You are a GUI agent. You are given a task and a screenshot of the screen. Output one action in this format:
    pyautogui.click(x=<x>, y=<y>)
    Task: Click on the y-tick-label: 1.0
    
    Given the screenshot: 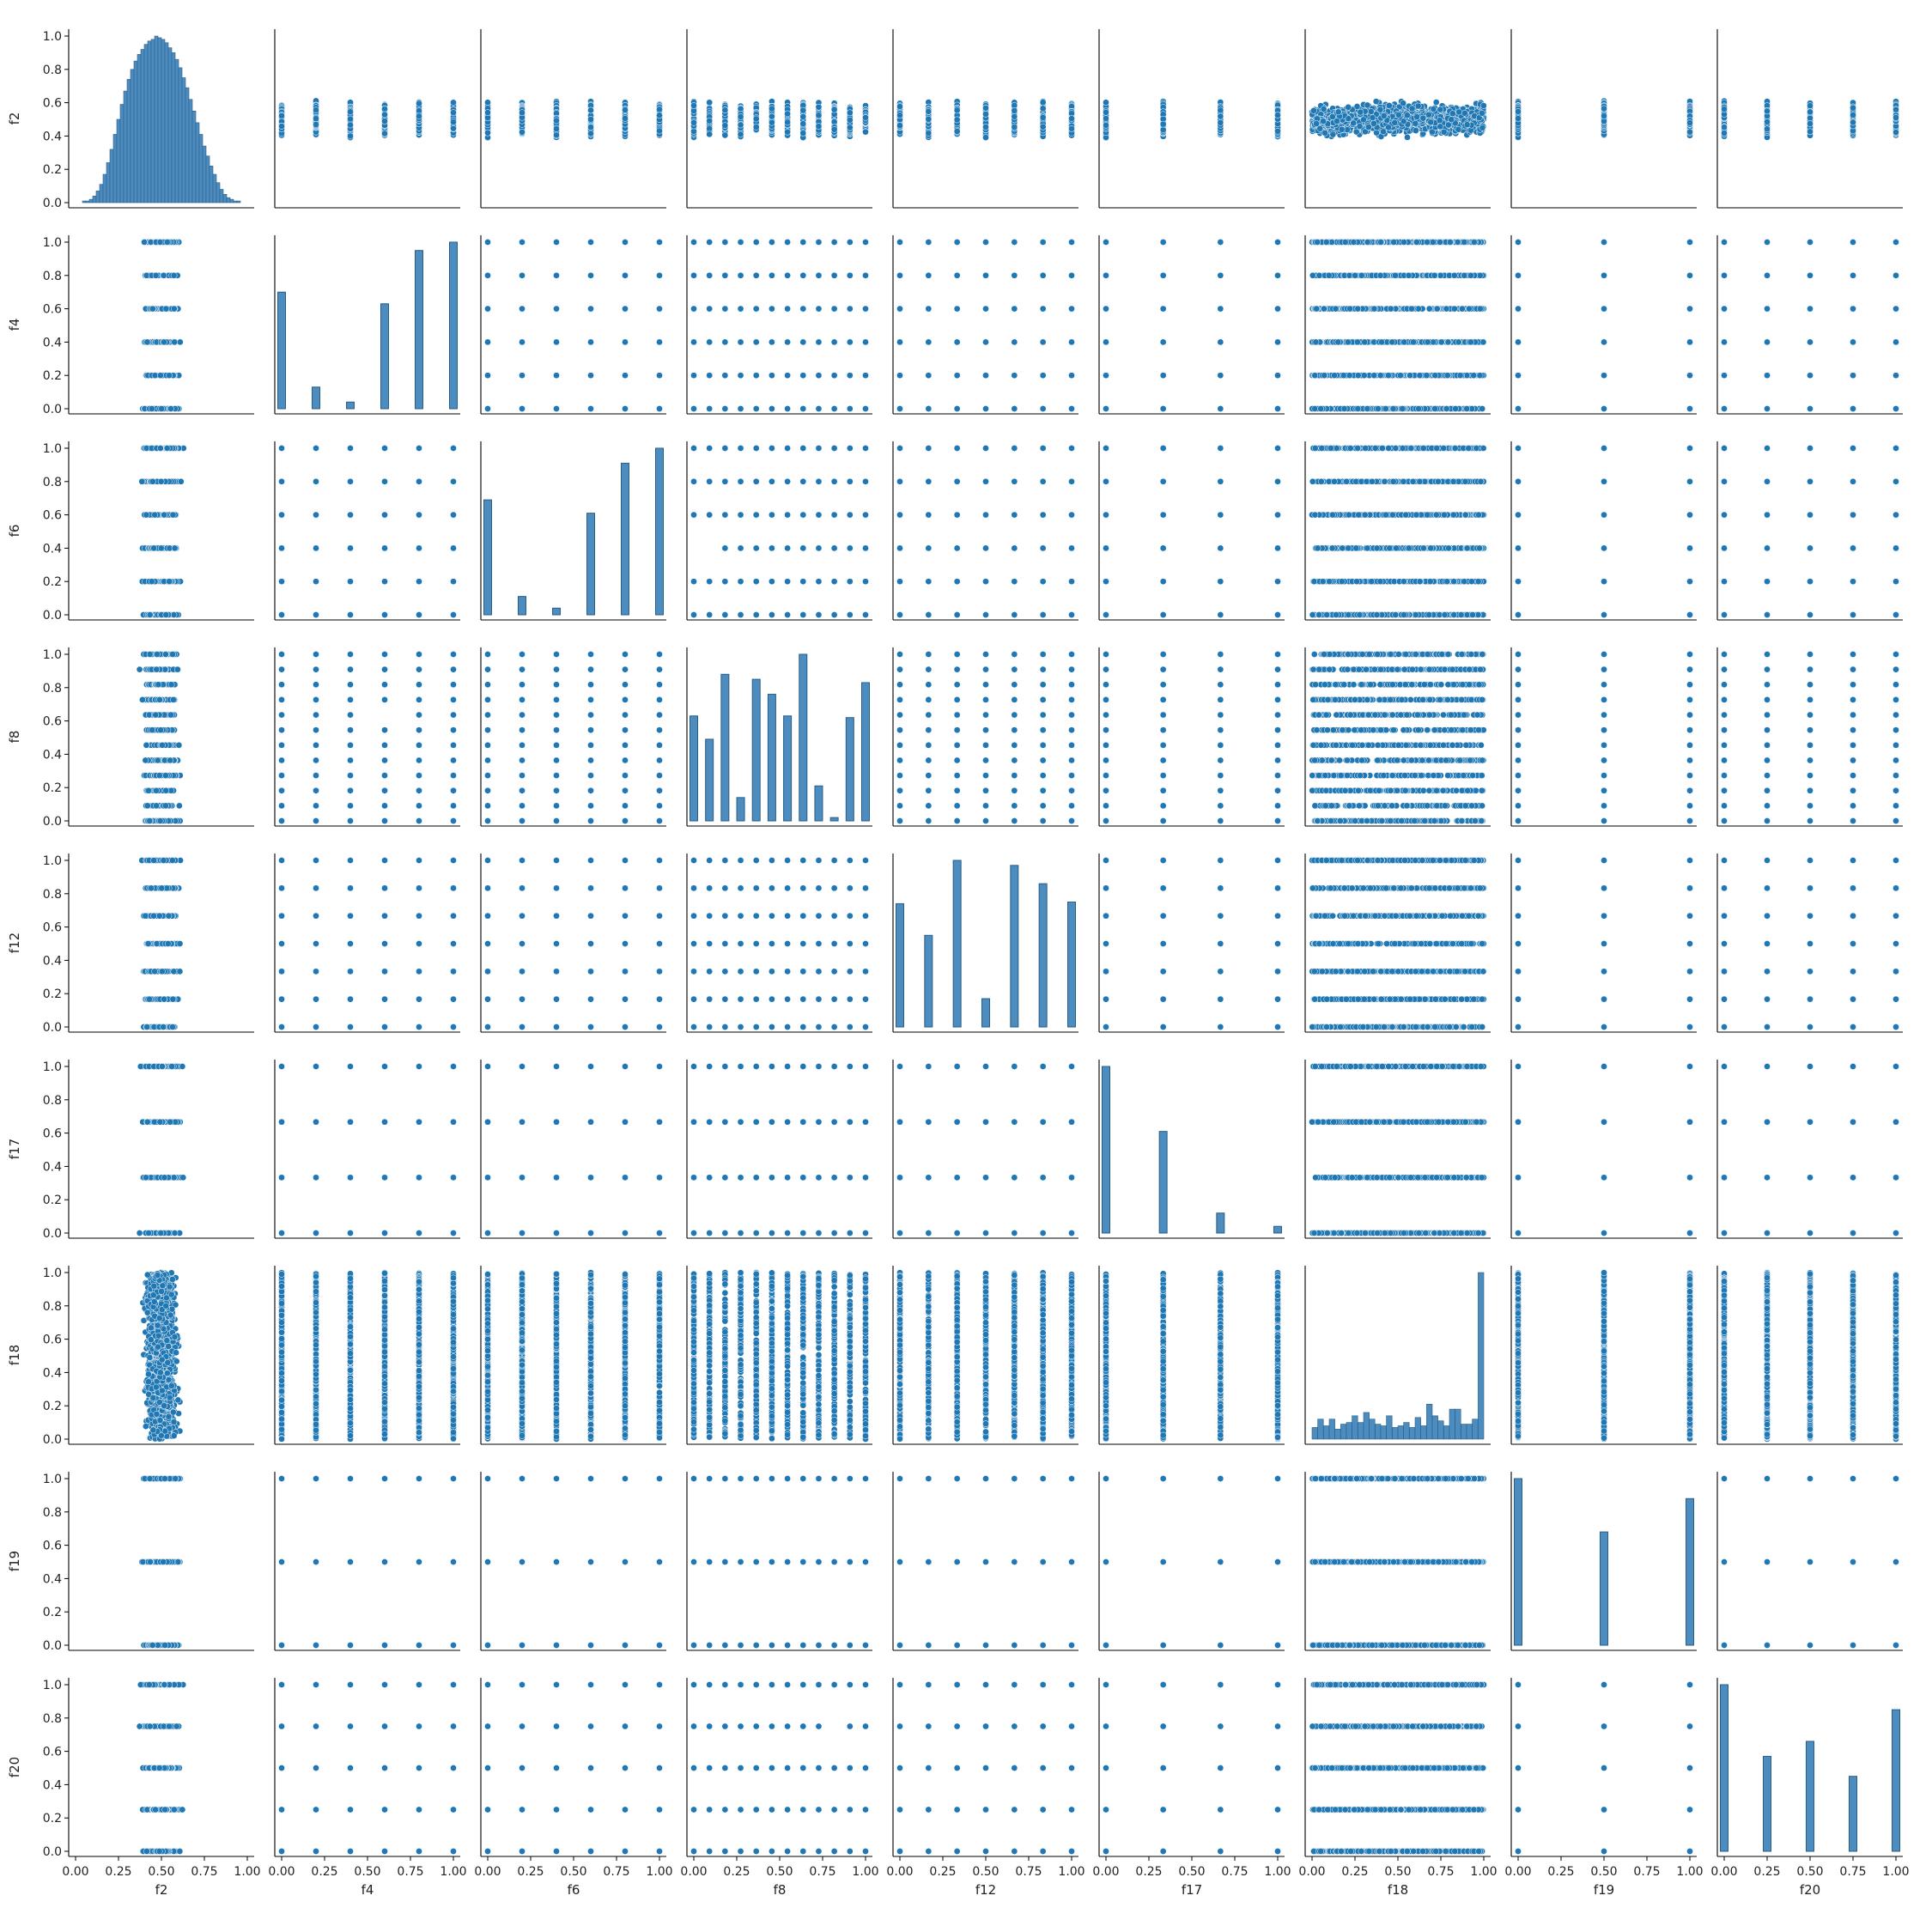 What is the action you would take?
    pyautogui.click(x=52, y=37)
    